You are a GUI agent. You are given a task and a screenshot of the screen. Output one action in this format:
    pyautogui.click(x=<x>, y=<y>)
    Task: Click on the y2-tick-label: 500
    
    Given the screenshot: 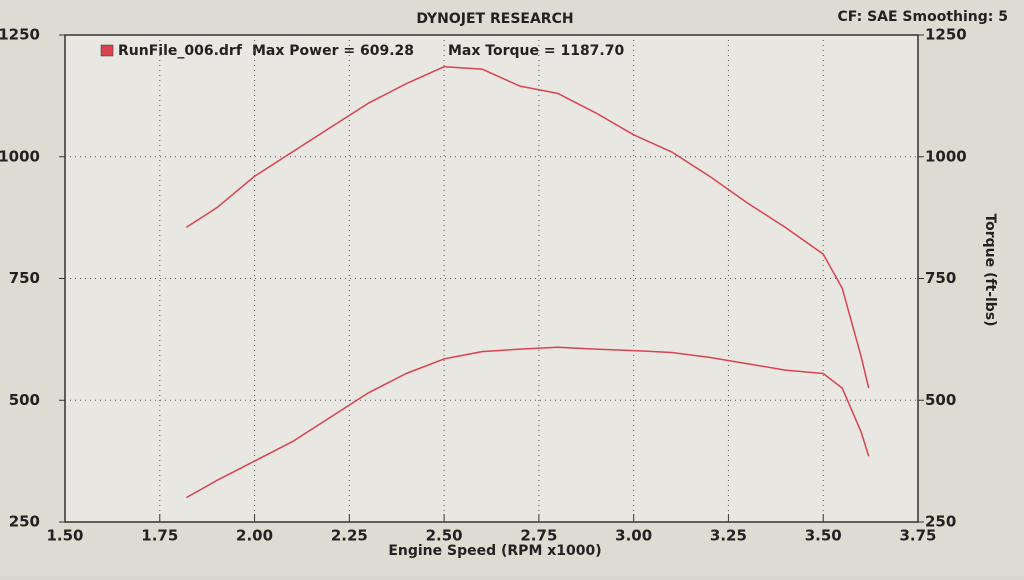 What is the action you would take?
    pyautogui.click(x=940, y=400)
    